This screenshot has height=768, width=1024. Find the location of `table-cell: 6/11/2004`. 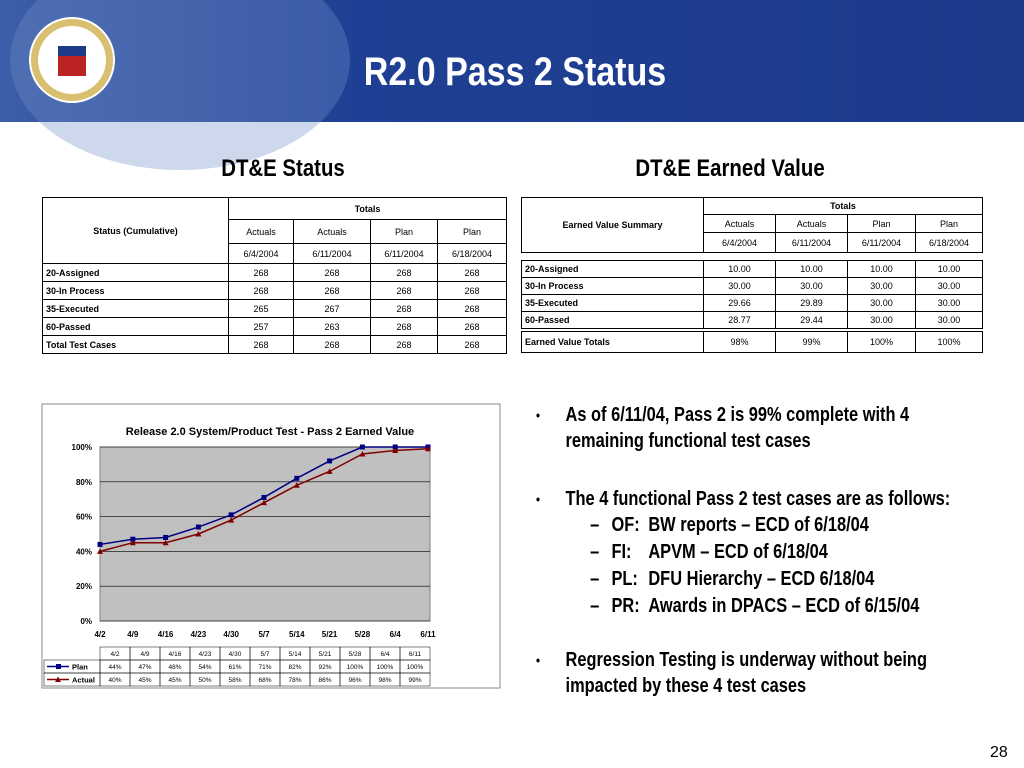

table-cell: 6/11/2004 is located at coordinates (881, 242).